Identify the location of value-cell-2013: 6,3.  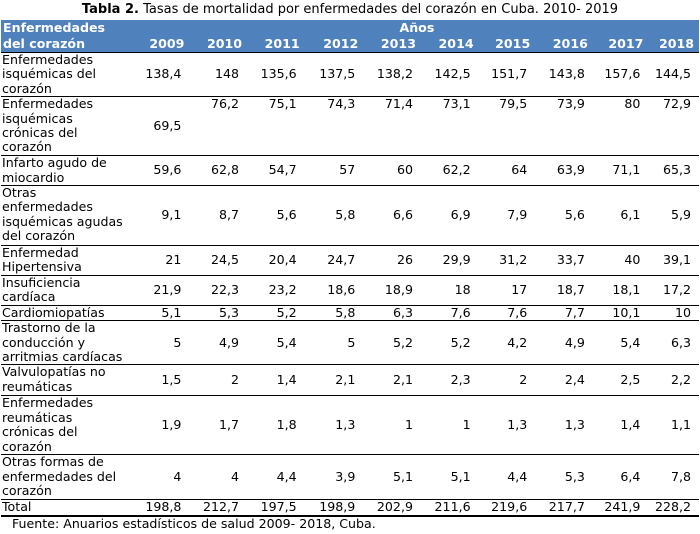
(392, 313).